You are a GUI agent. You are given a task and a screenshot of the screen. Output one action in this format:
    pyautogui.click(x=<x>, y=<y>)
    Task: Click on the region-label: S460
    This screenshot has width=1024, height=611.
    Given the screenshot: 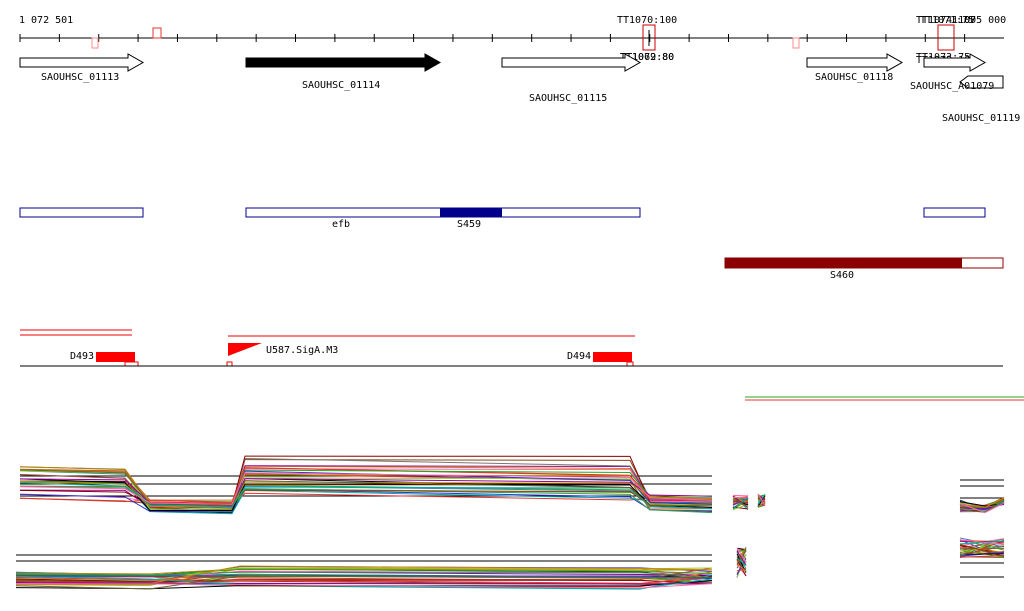 What is the action you would take?
    pyautogui.click(x=842, y=275)
    